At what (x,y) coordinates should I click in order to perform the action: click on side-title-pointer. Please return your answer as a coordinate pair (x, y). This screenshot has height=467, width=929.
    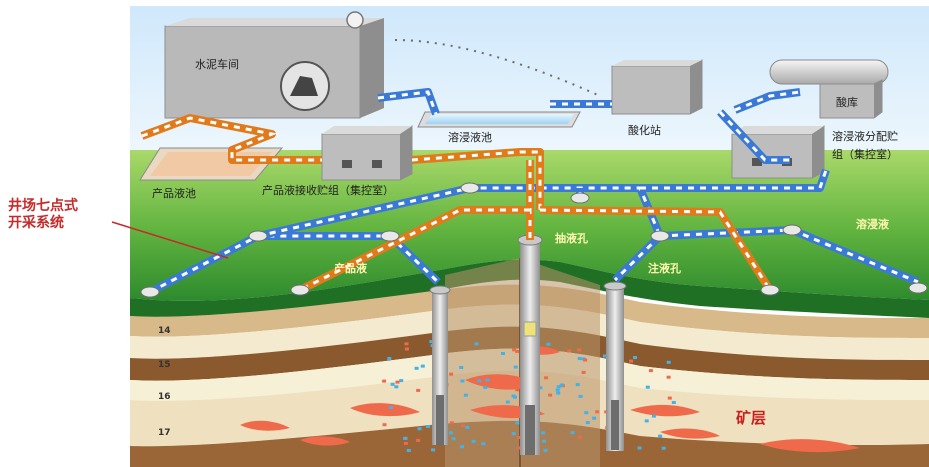
    Looking at the image, I should click on (170, 240).